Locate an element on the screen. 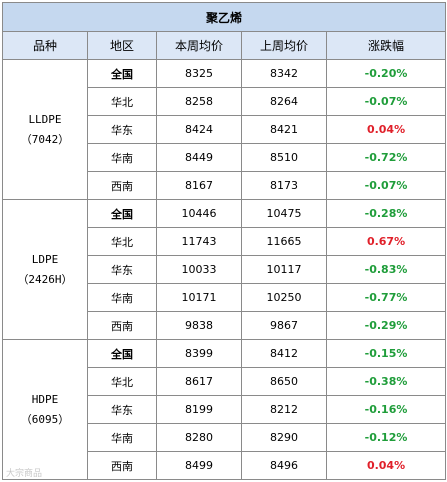 Image resolution: width=447 pixels, height=482 pixels. this-week-price-cell: 8499 is located at coordinates (199, 465).